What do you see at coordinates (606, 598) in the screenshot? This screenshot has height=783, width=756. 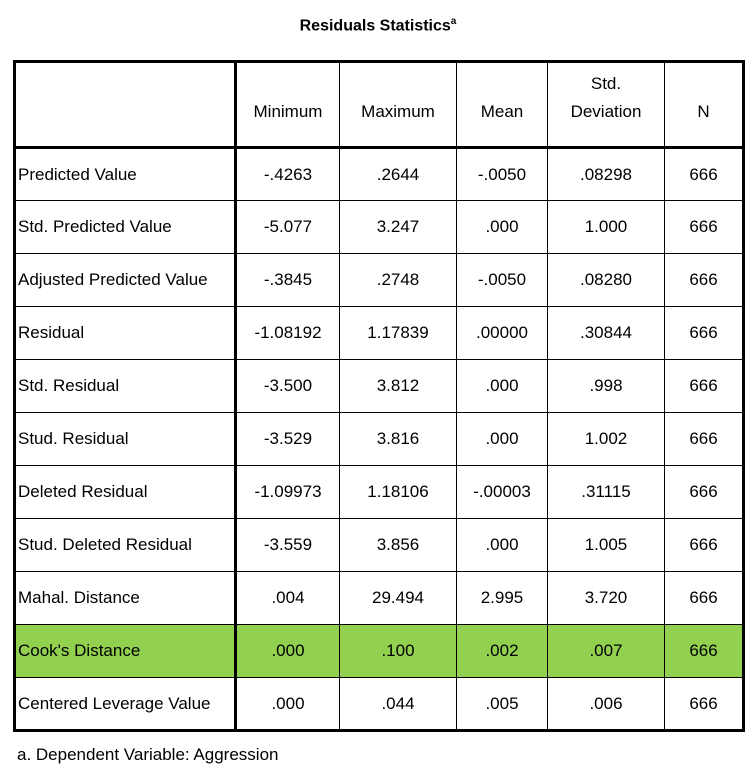 I see `cell-std-deviation: 3.720` at bounding box center [606, 598].